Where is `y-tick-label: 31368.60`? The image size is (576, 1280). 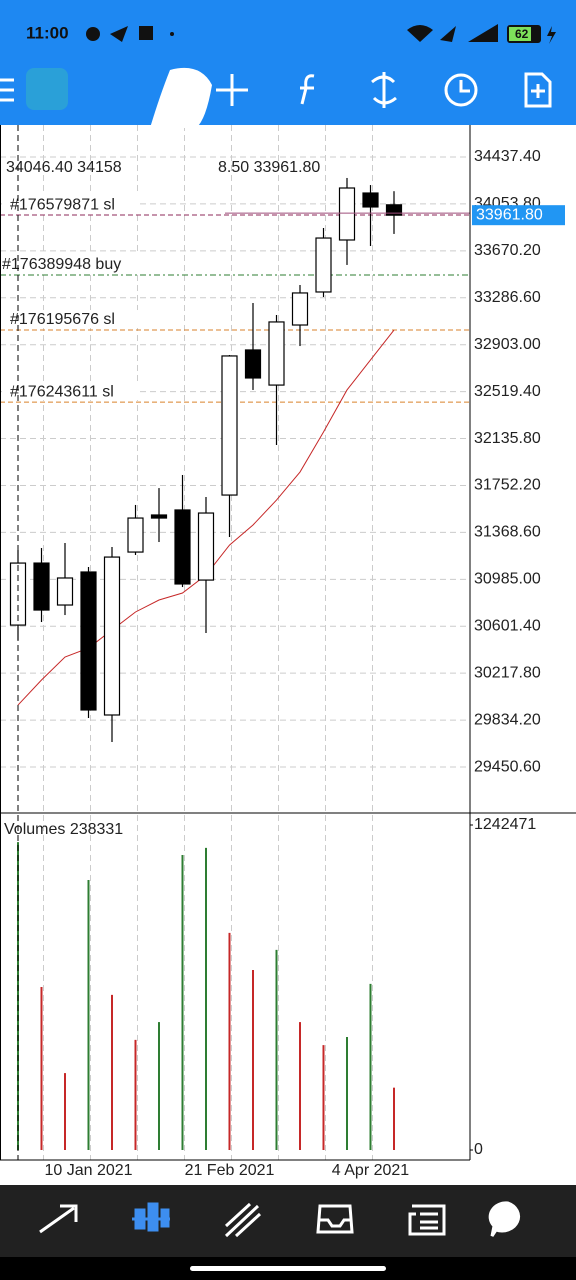
y-tick-label: 31368.60 is located at coordinates (507, 532).